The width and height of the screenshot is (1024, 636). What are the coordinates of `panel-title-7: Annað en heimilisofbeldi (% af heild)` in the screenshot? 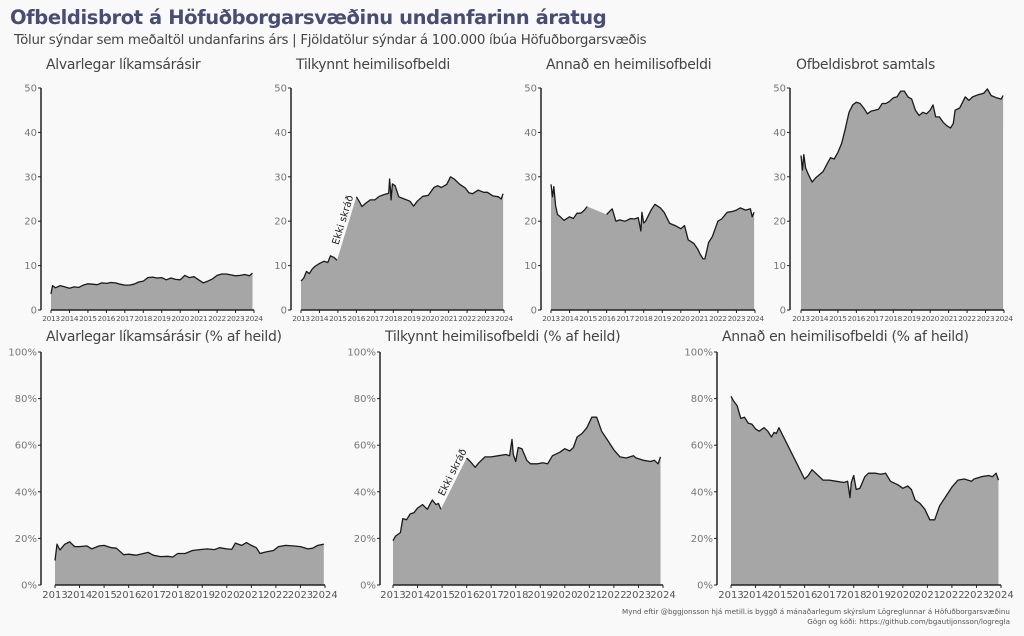 It's located at (845, 337).